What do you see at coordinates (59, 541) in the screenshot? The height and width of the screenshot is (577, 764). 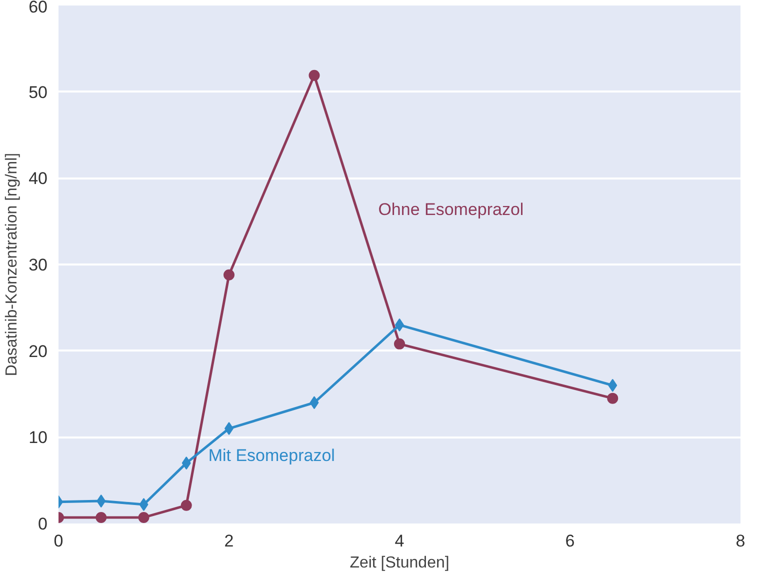 I see `x-tick-label: 0` at bounding box center [59, 541].